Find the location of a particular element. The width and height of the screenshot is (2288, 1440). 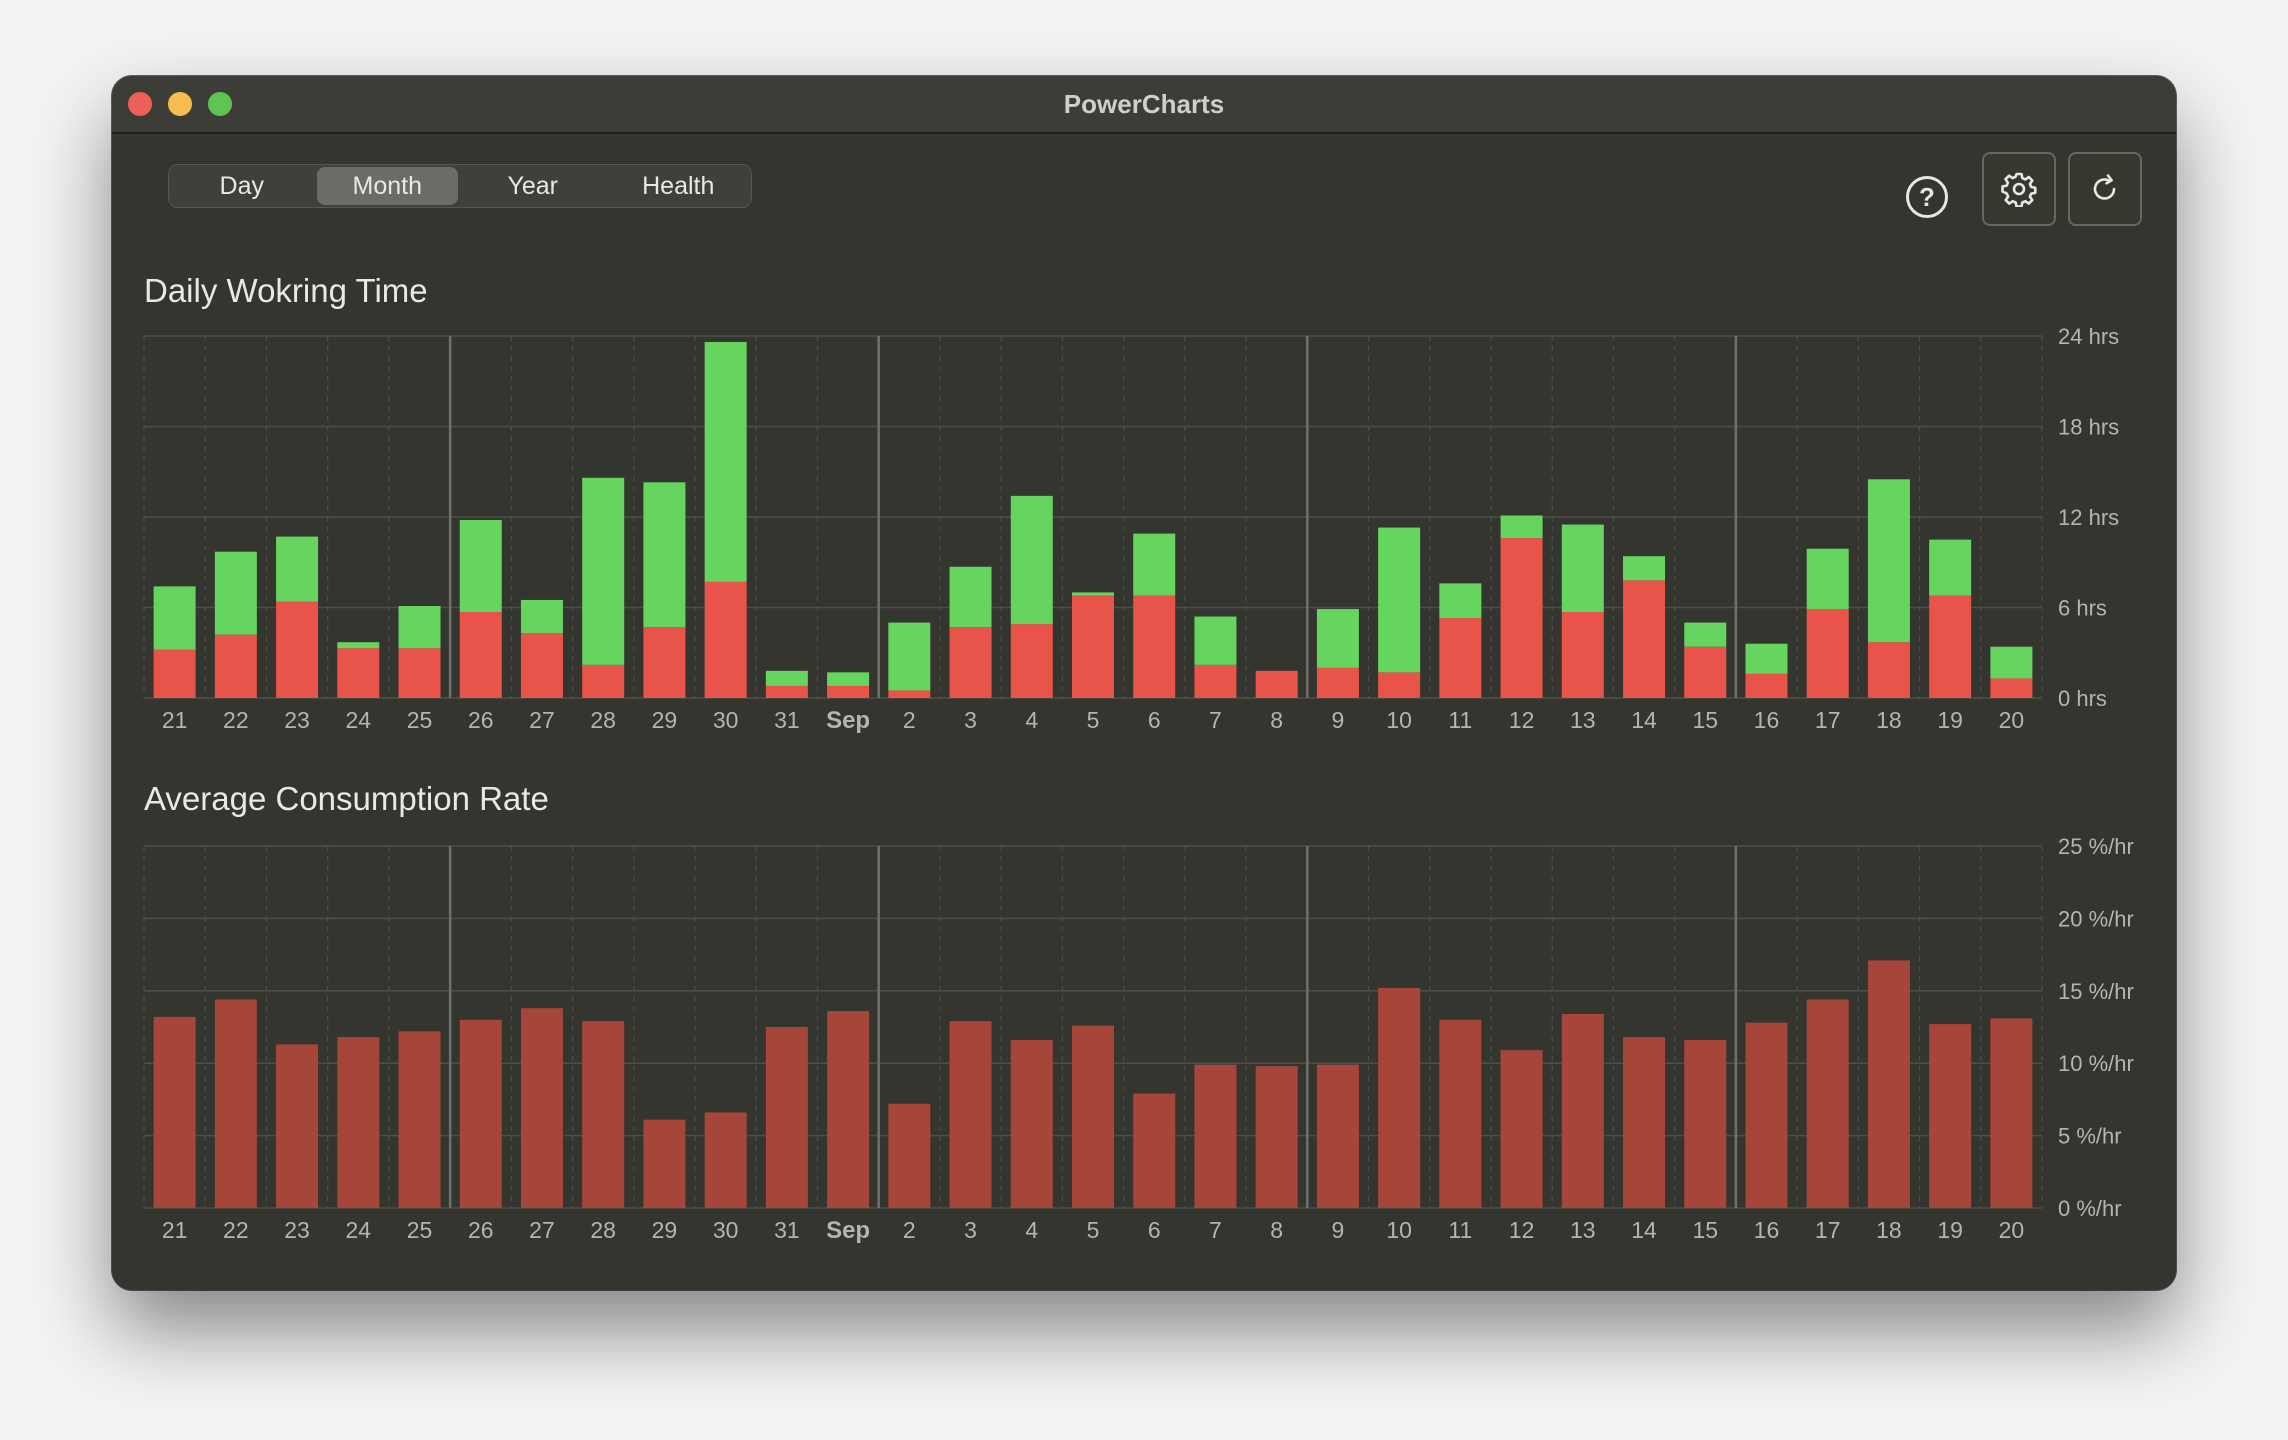

x-tick-label: 7 is located at coordinates (1215, 1230).